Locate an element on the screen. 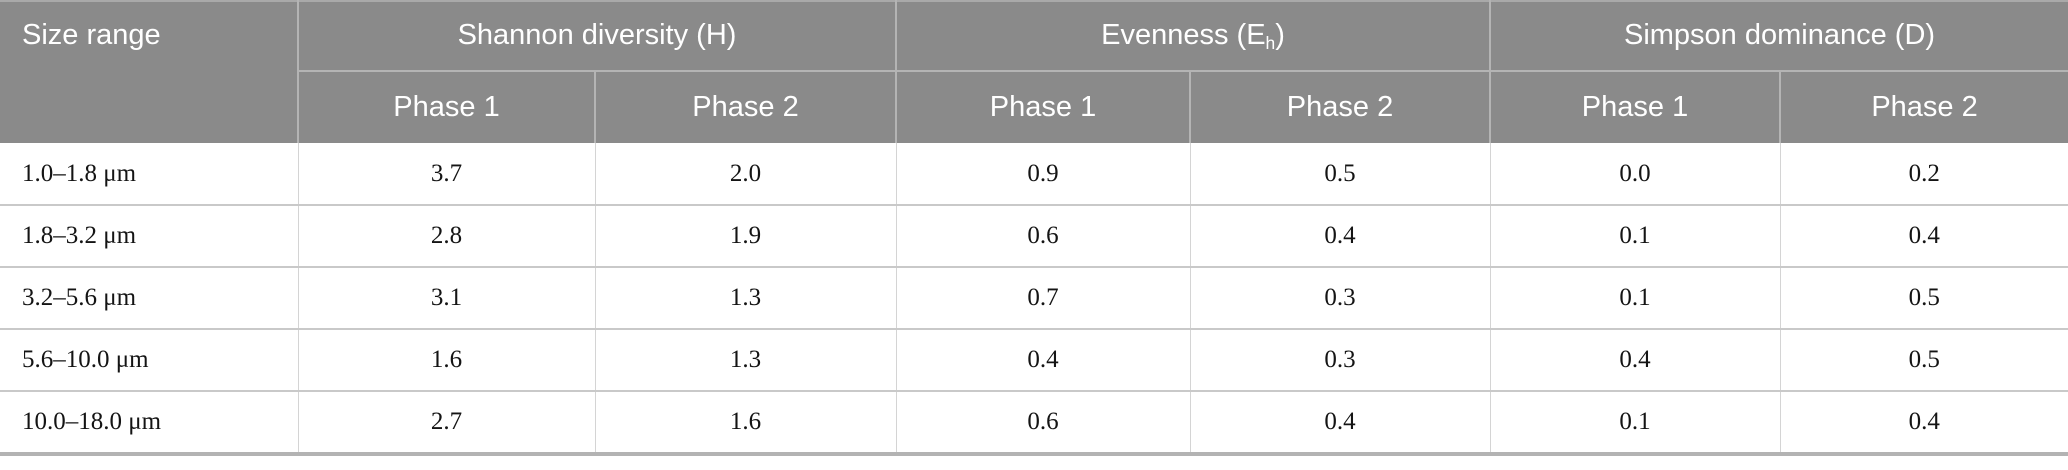  cell-evenness-phase1: 0.7 is located at coordinates (1042, 297).